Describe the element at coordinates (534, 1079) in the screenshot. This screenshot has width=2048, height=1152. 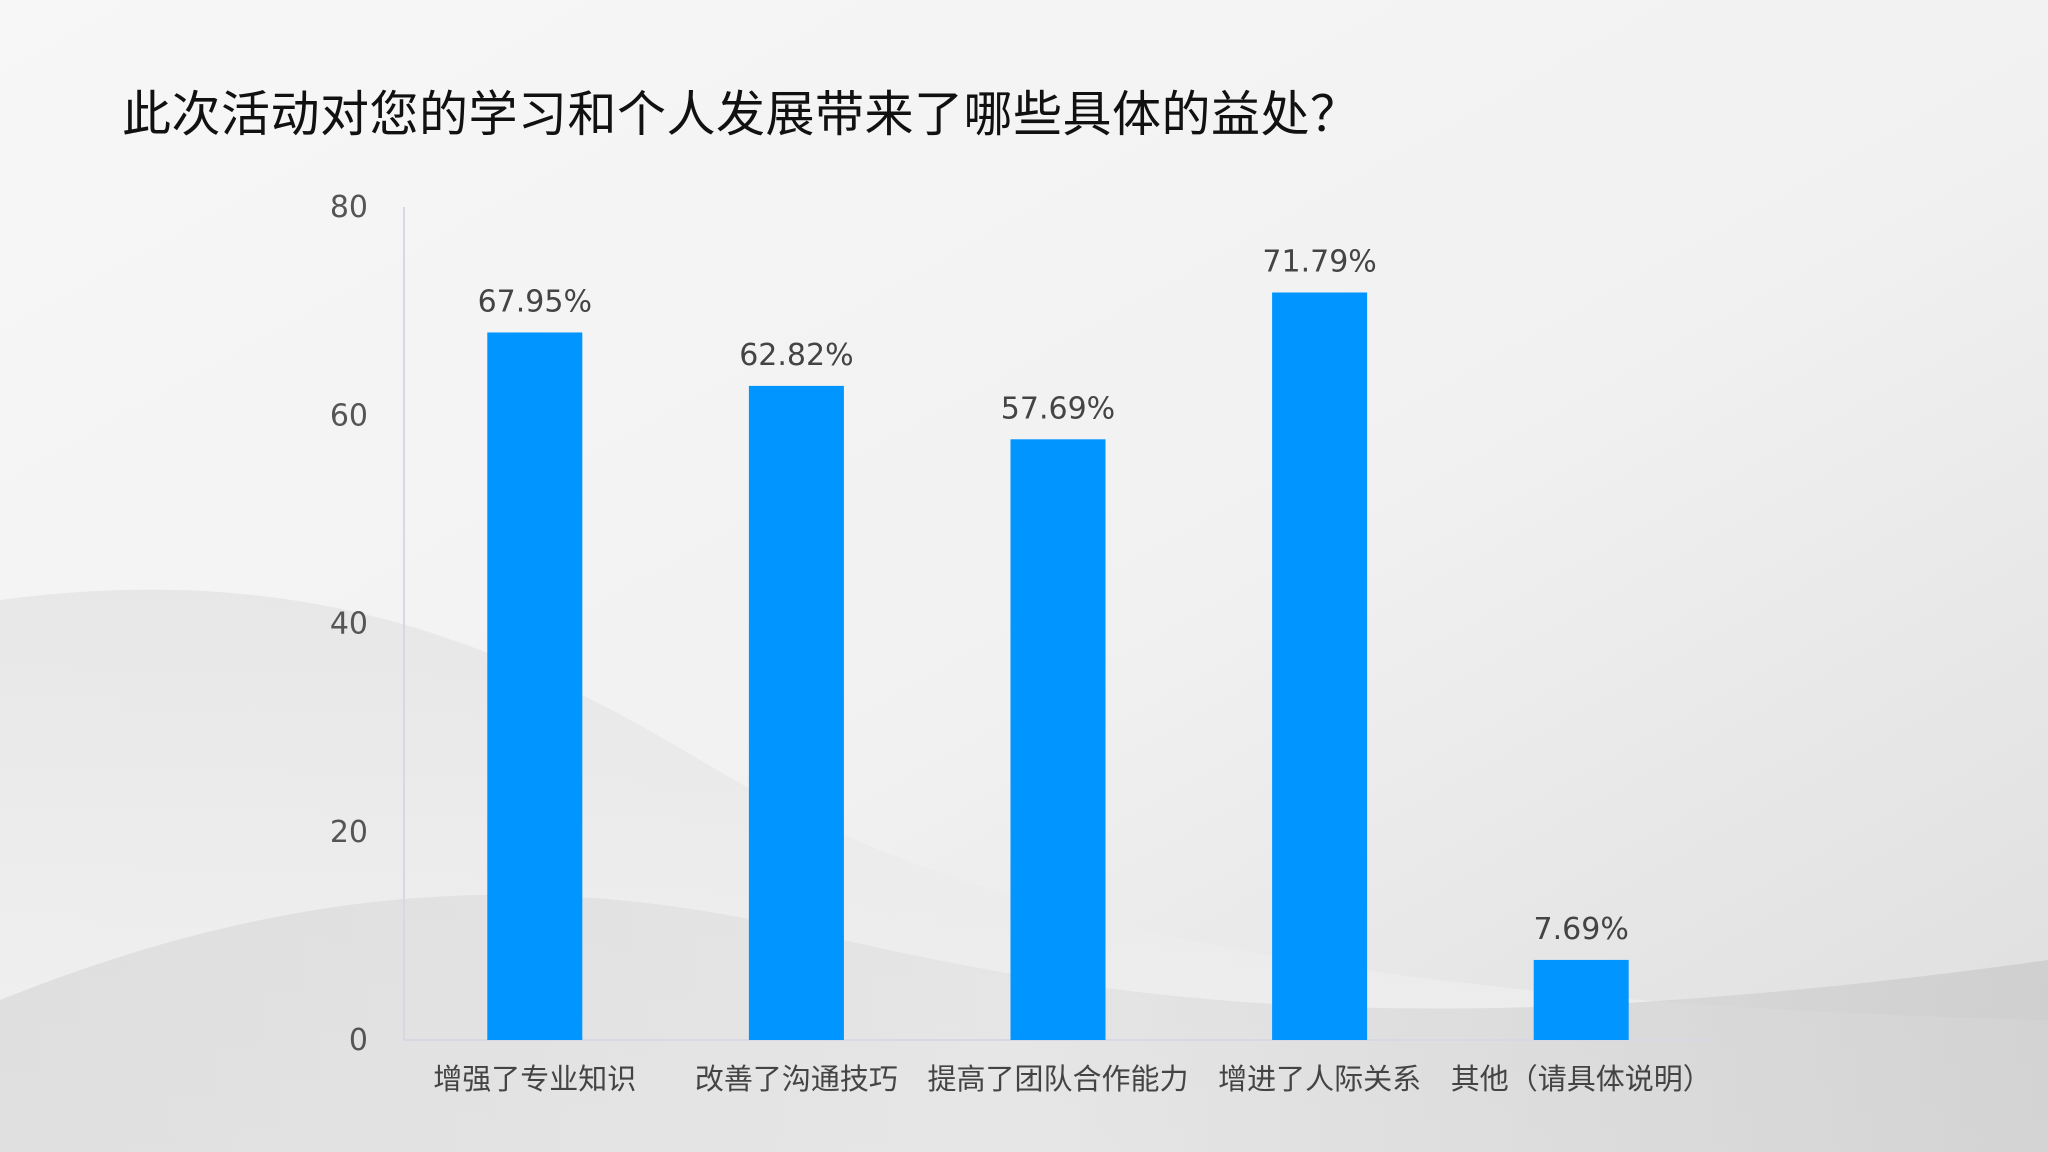
I see `category-label: 增强了专业知识` at that location.